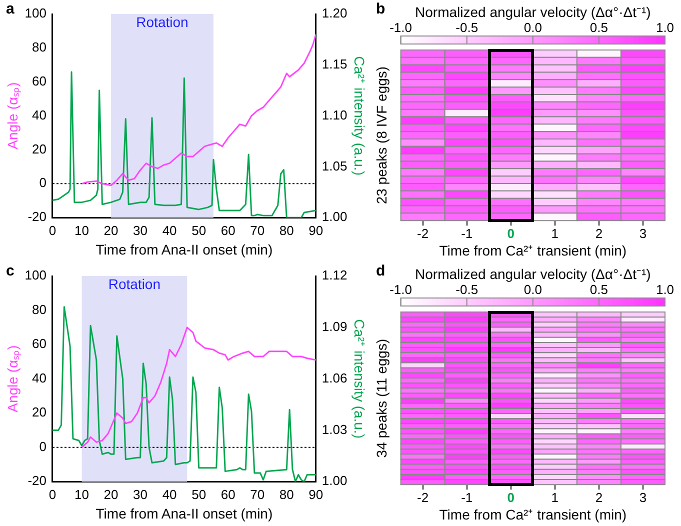  Describe the element at coordinates (381, 9) in the screenshot. I see `text: b` at that location.